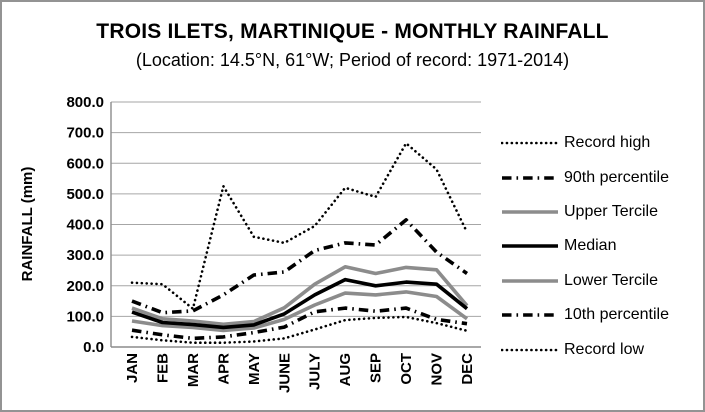  Describe the element at coordinates (85, 102) in the screenshot. I see `y-tick-label: 800.0` at that location.